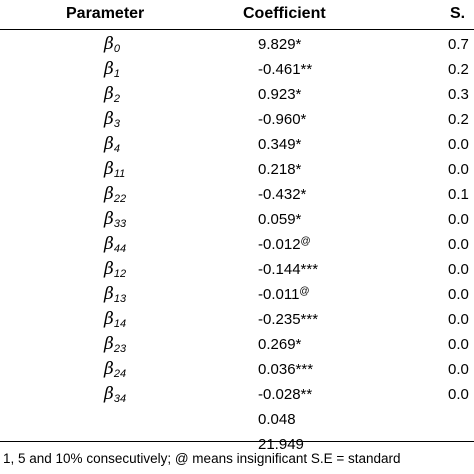 The height and width of the screenshot is (474, 474). Describe the element at coordinates (284, 13) in the screenshot. I see `column-header-coefficient: Coefficient` at that location.